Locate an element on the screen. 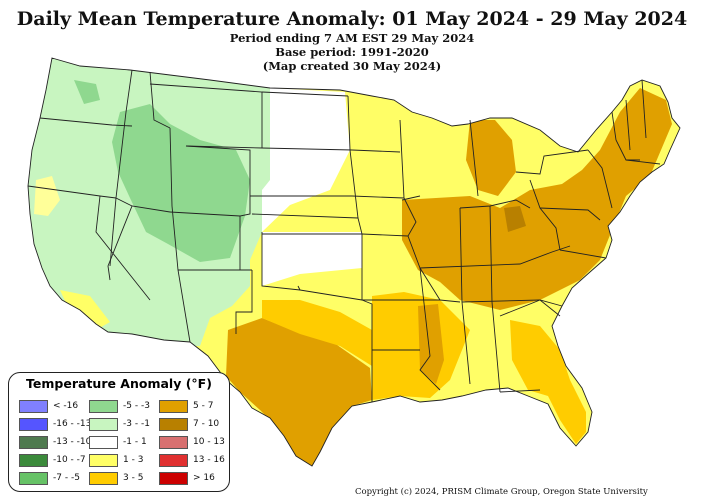 This screenshot has height=500, width=704. legend-item: -16 - -13 is located at coordinates (55, 424).